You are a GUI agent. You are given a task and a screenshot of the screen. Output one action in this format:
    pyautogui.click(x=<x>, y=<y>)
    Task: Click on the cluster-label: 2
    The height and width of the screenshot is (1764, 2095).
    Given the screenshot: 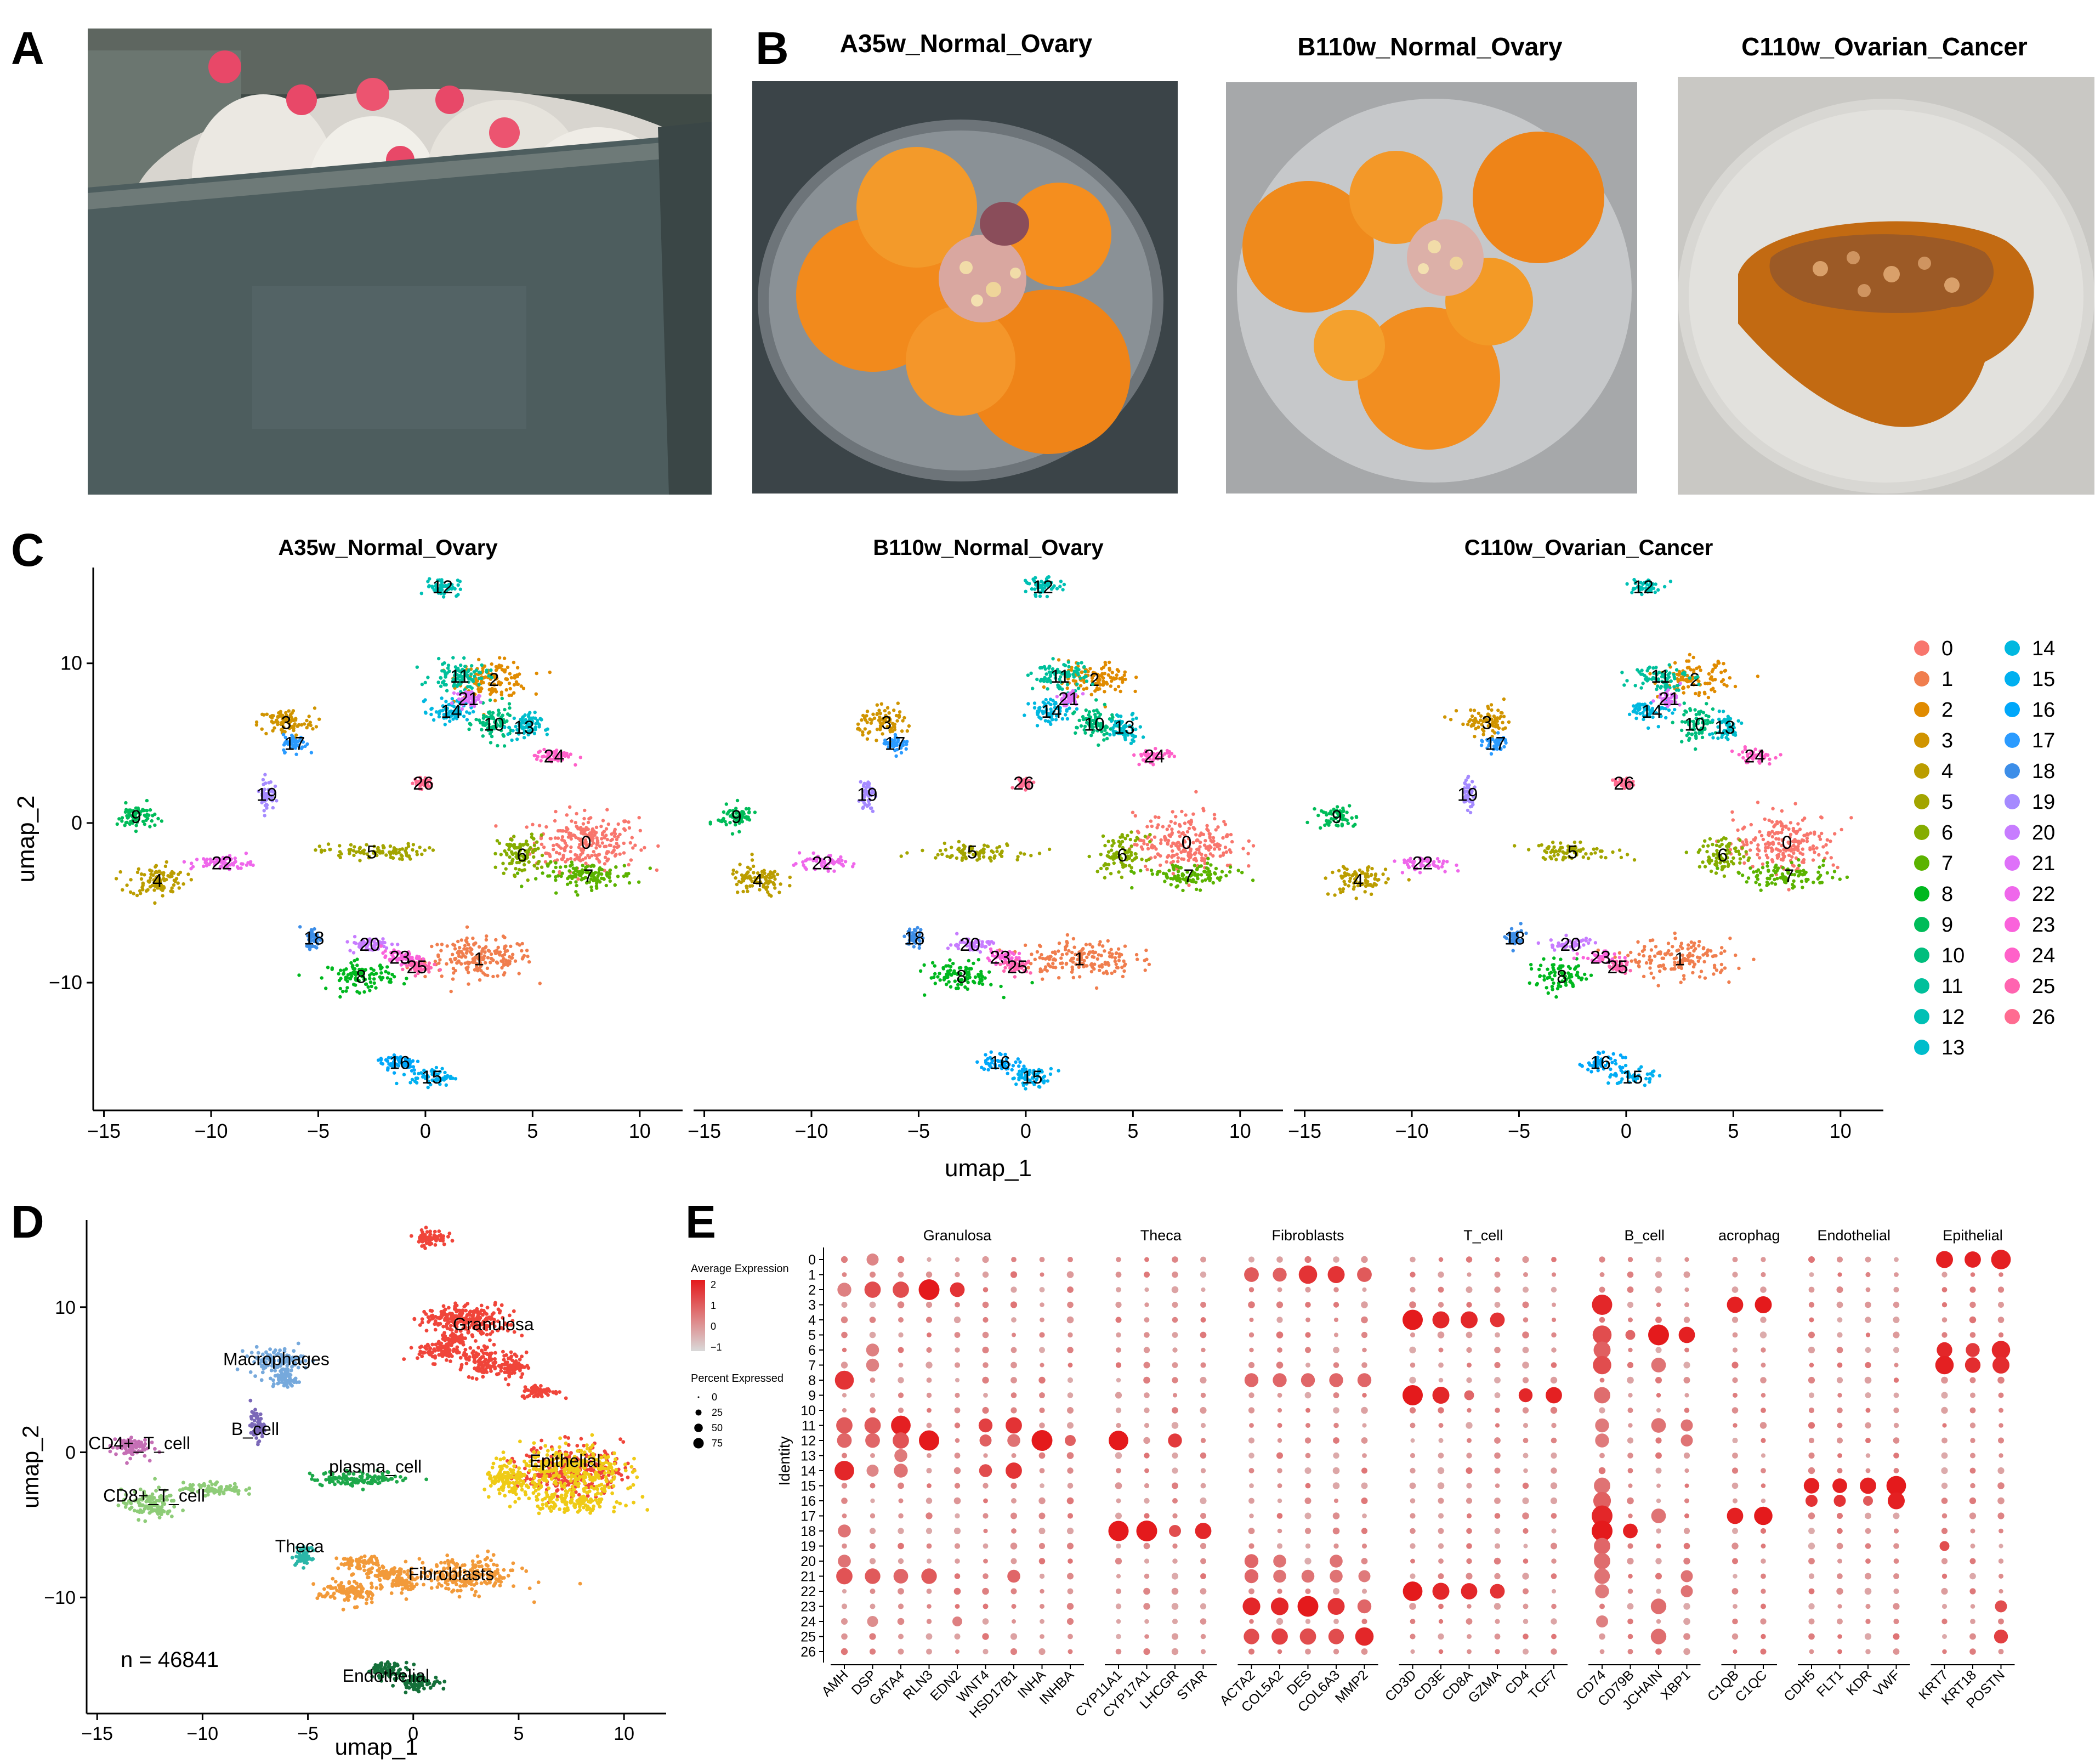 What is the action you would take?
    pyautogui.click(x=1695, y=680)
    